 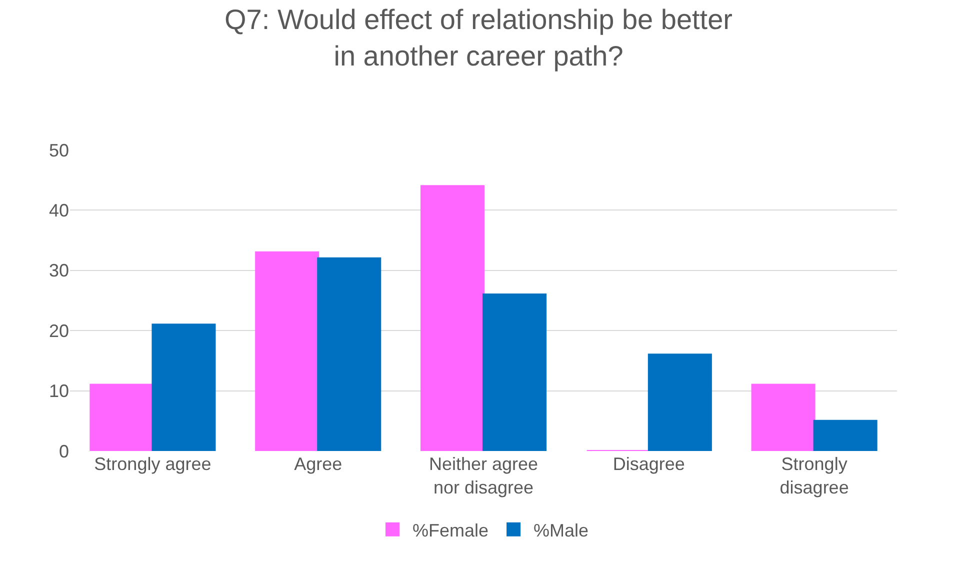 I want to click on x-tick-label: Neither agree nor disagree, so click(x=483, y=476).